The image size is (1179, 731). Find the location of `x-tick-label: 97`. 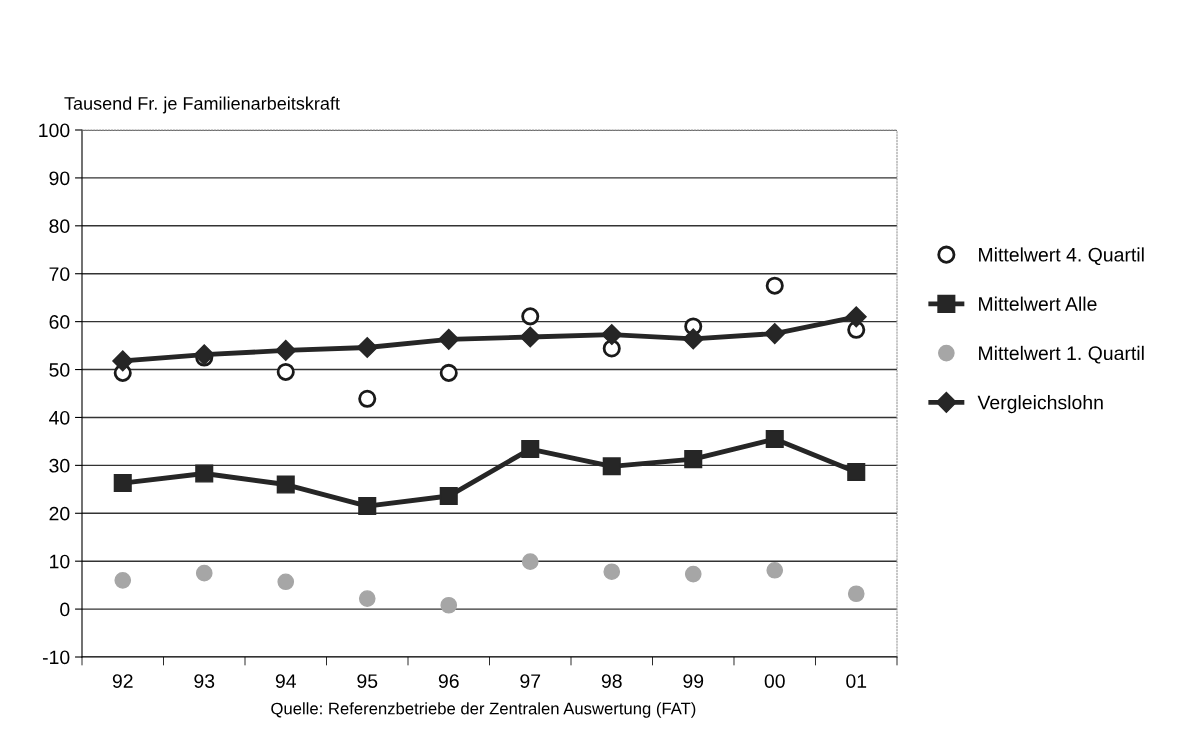

x-tick-label: 97 is located at coordinates (530, 681).